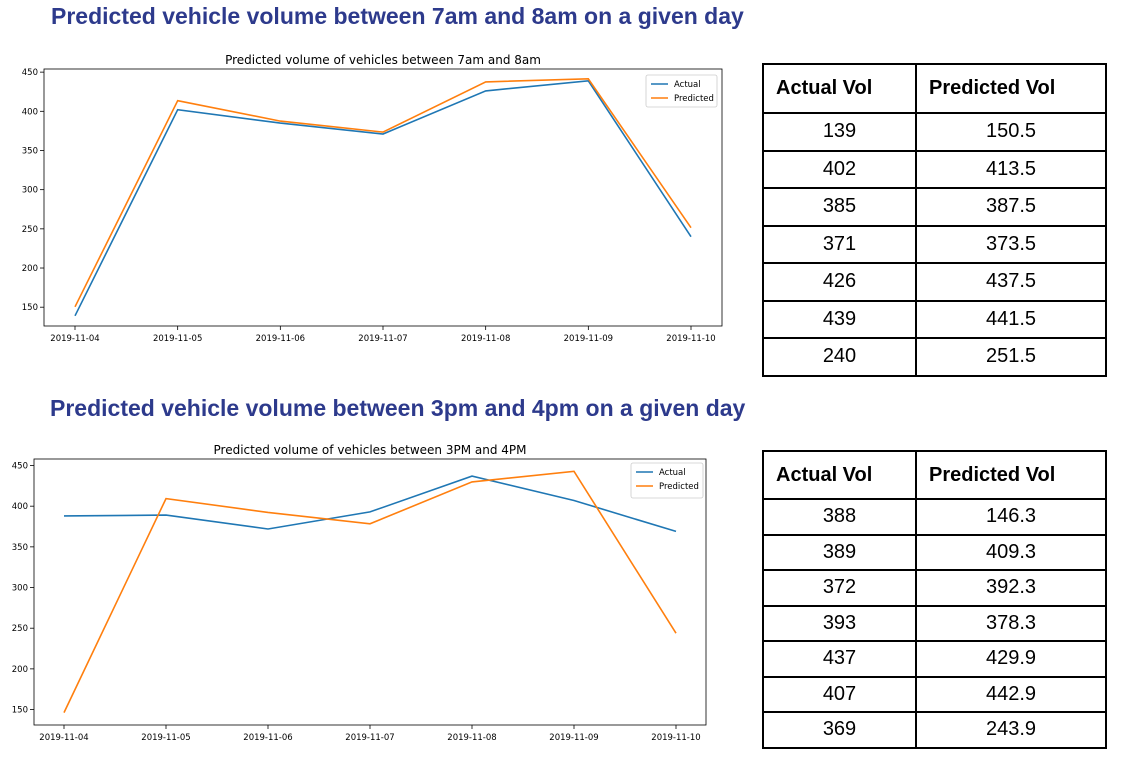 Image resolution: width=1122 pixels, height=762 pixels. Describe the element at coordinates (1011, 552) in the screenshot. I see `predicted-vol-cell: 409.3` at that location.